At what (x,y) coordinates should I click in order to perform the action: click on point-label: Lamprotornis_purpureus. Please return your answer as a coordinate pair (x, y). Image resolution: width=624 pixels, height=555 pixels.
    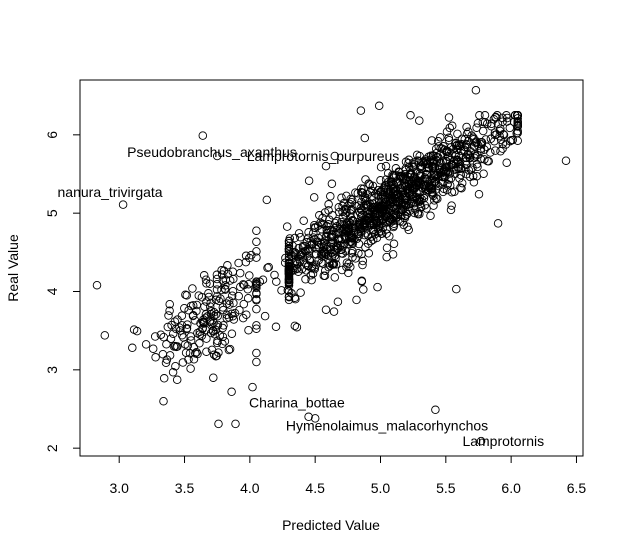
    Looking at the image, I should click on (323, 156).